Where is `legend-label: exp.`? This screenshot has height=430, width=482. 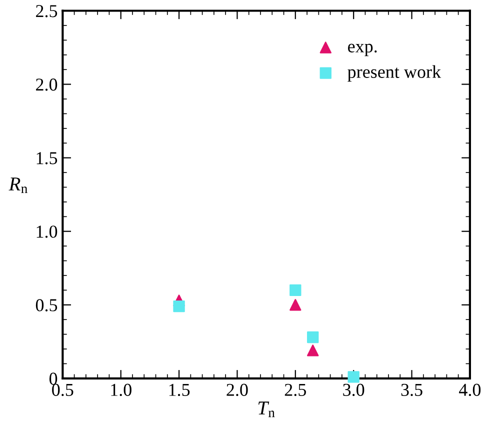
legend-label: exp. is located at coordinates (362, 50).